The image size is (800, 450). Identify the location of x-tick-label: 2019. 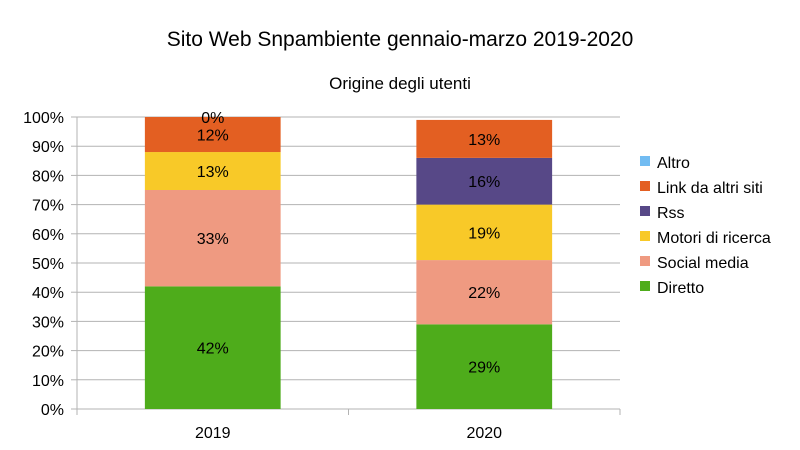
(213, 433).